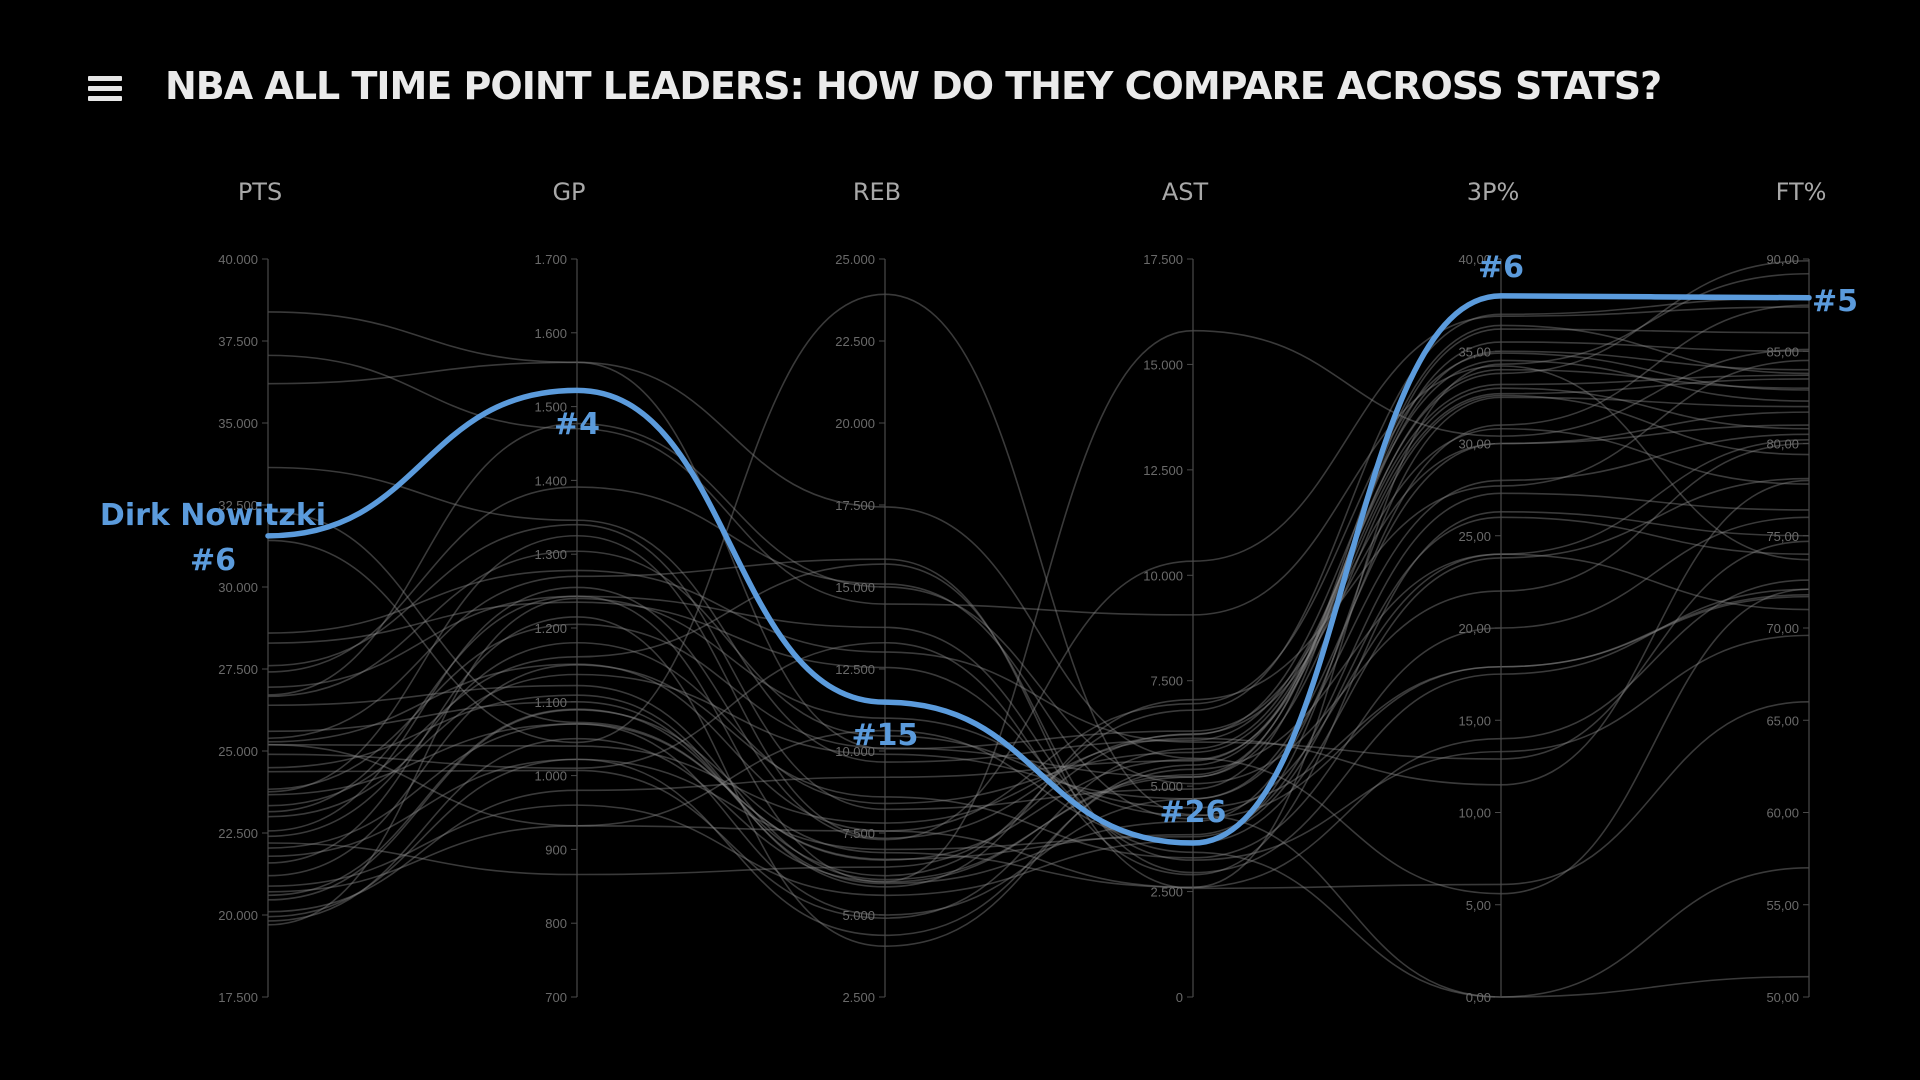 The height and width of the screenshot is (1080, 1920). What do you see at coordinates (568, 192) in the screenshot?
I see `axis-title-gp: GP` at bounding box center [568, 192].